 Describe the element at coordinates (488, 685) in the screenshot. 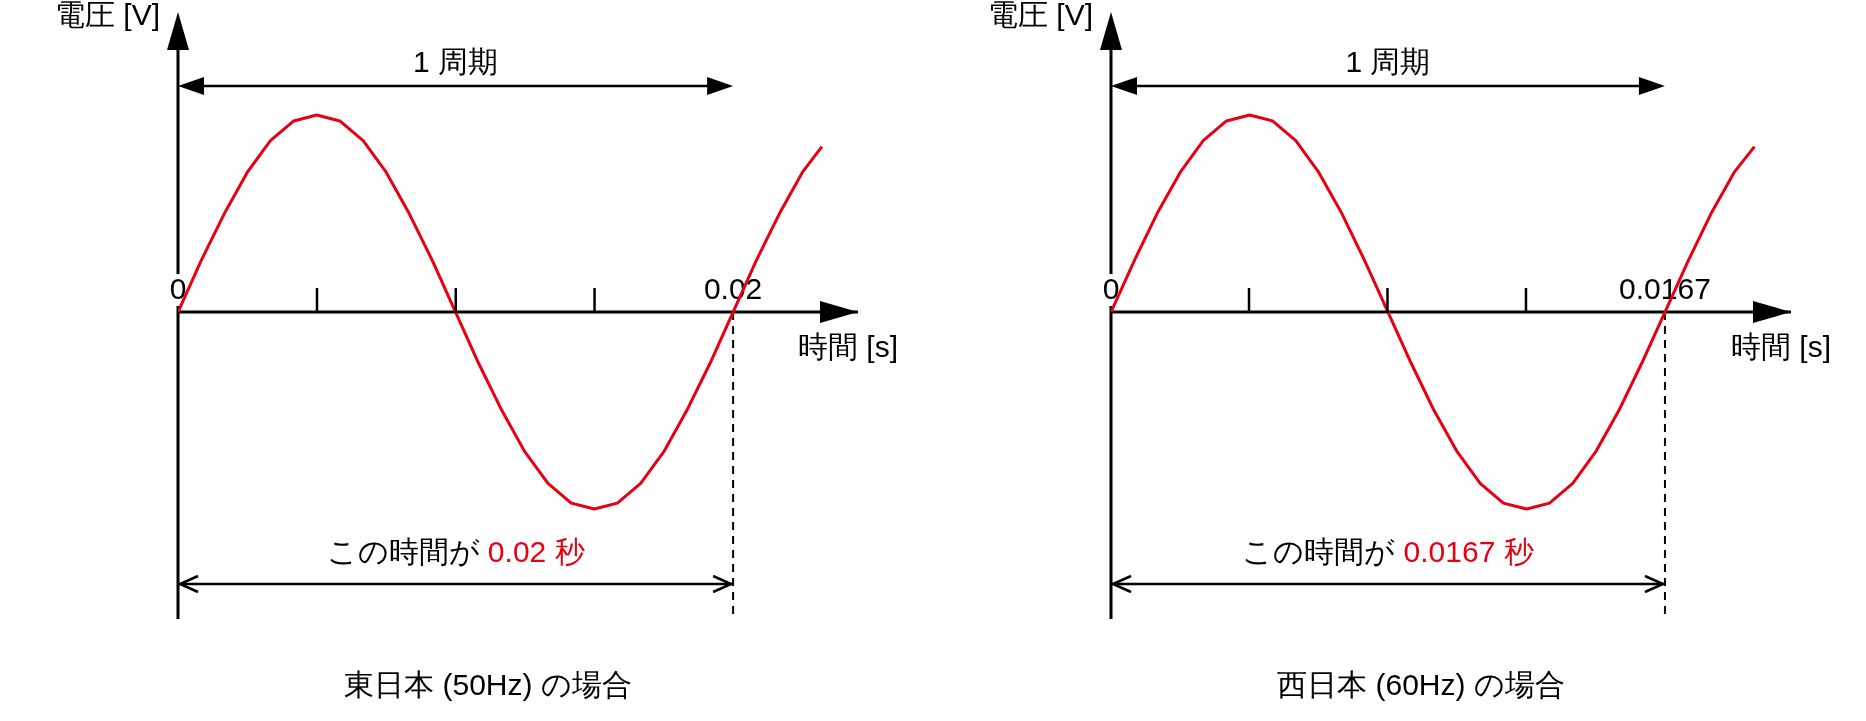

I see `text: 東日本 (50Hz) の場合` at that location.